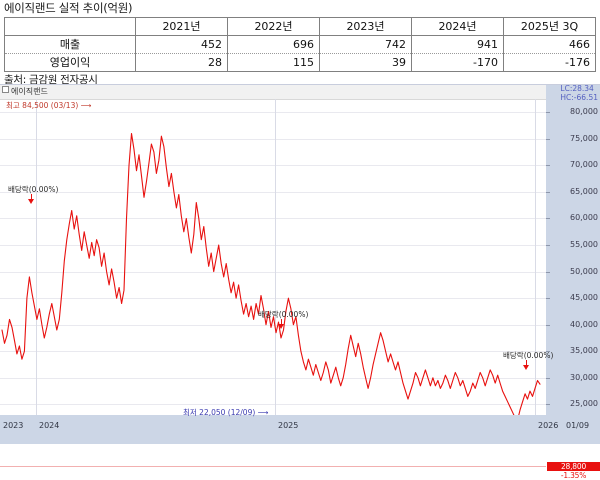 The width and height of the screenshot is (600, 480). What do you see at coordinates (365, 26) in the screenshot?
I see `table-header-cell-3: 2023년` at bounding box center [365, 26].